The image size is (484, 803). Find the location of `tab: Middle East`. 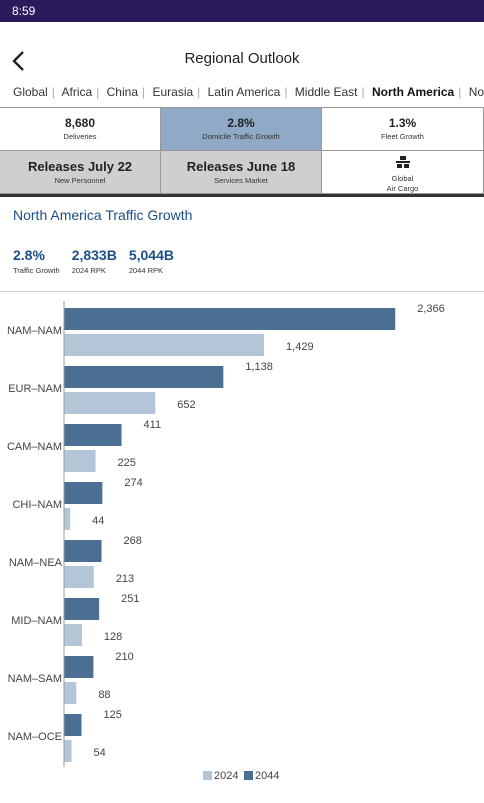

tab: Middle East is located at coordinates (326, 92).